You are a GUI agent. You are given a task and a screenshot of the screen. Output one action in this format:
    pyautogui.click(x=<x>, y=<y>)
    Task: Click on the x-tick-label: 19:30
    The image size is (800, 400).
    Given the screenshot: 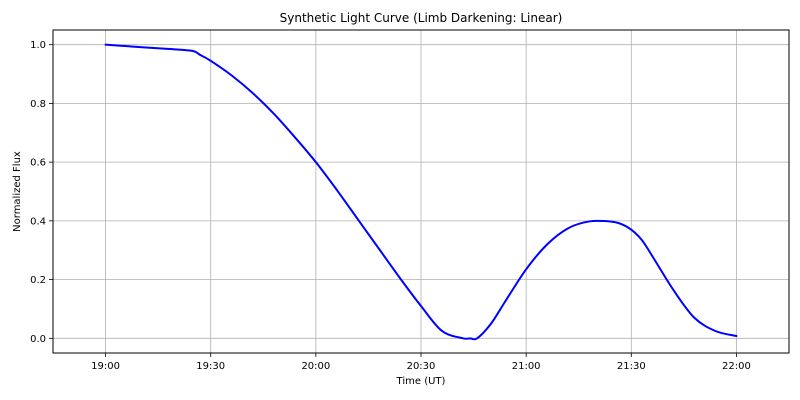 What is the action you would take?
    pyautogui.click(x=210, y=366)
    